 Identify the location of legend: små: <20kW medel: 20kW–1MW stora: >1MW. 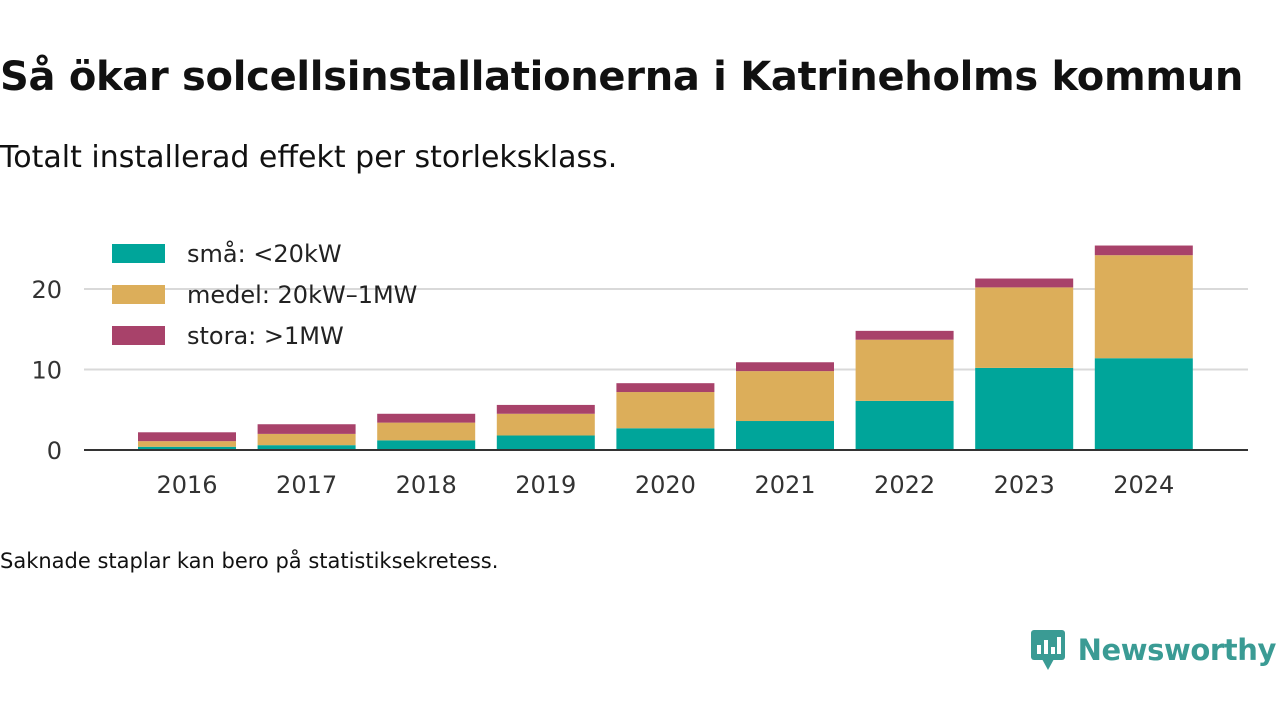
(264, 294).